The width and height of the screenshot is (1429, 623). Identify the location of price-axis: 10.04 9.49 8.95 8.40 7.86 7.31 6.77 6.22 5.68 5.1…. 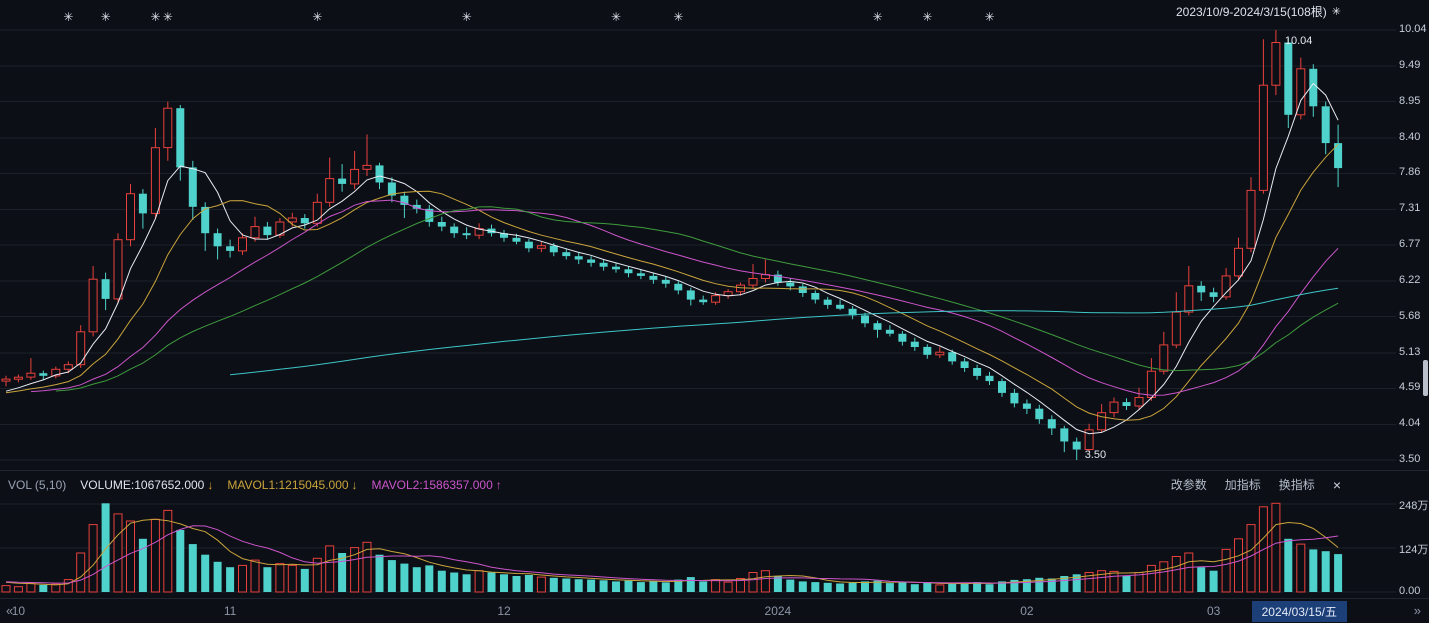
(1413, 235).